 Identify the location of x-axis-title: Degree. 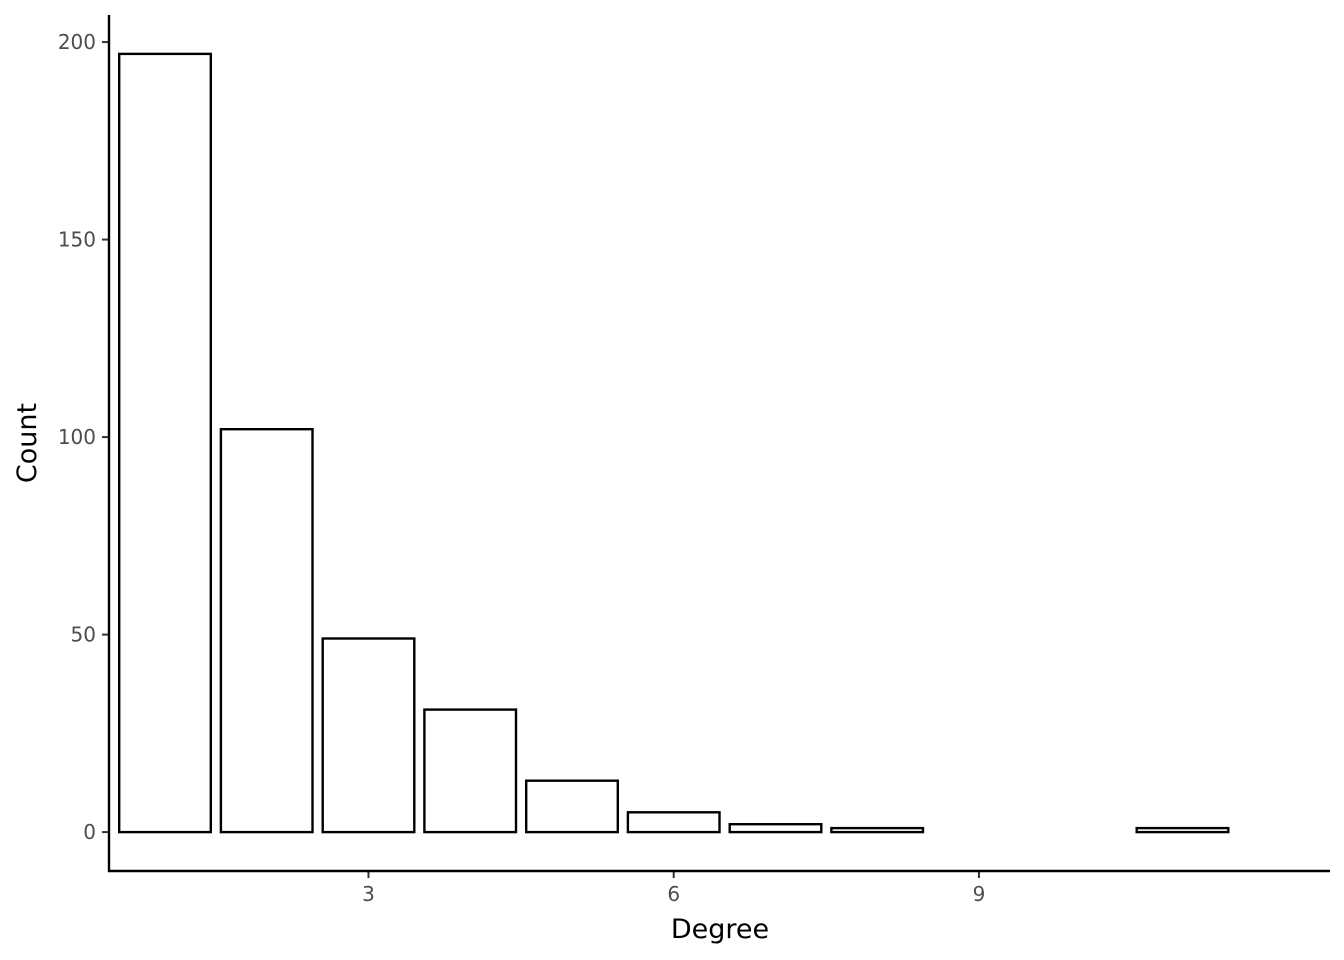
(720, 929).